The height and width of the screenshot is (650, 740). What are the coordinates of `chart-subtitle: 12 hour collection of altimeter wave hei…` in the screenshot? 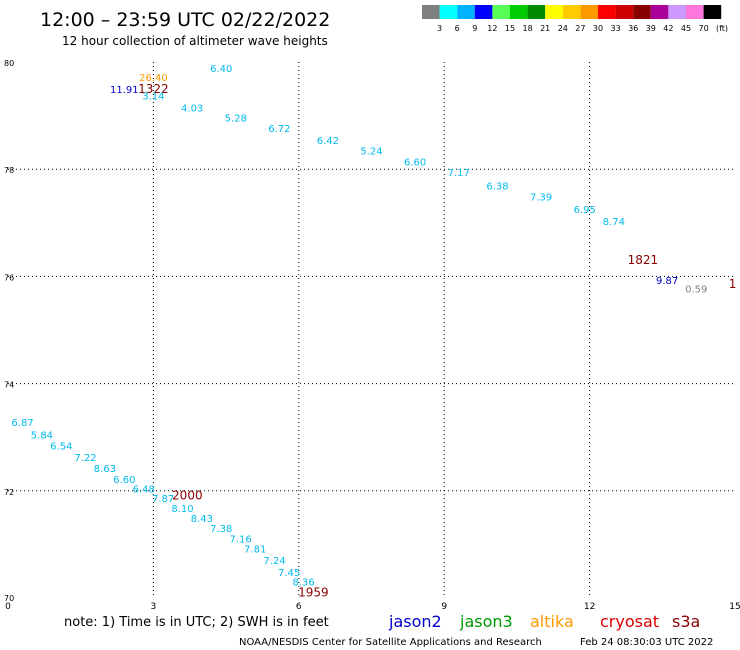 It's located at (195, 41).